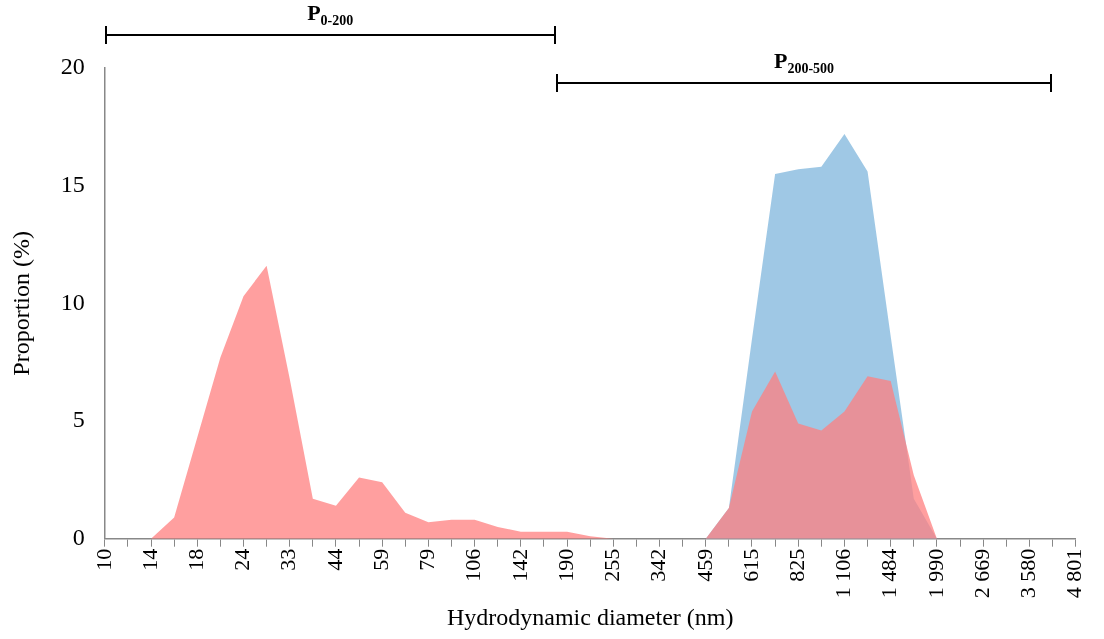 This screenshot has height=639, width=1104. Describe the element at coordinates (196, 559) in the screenshot. I see `x-tick-label: 18` at that location.